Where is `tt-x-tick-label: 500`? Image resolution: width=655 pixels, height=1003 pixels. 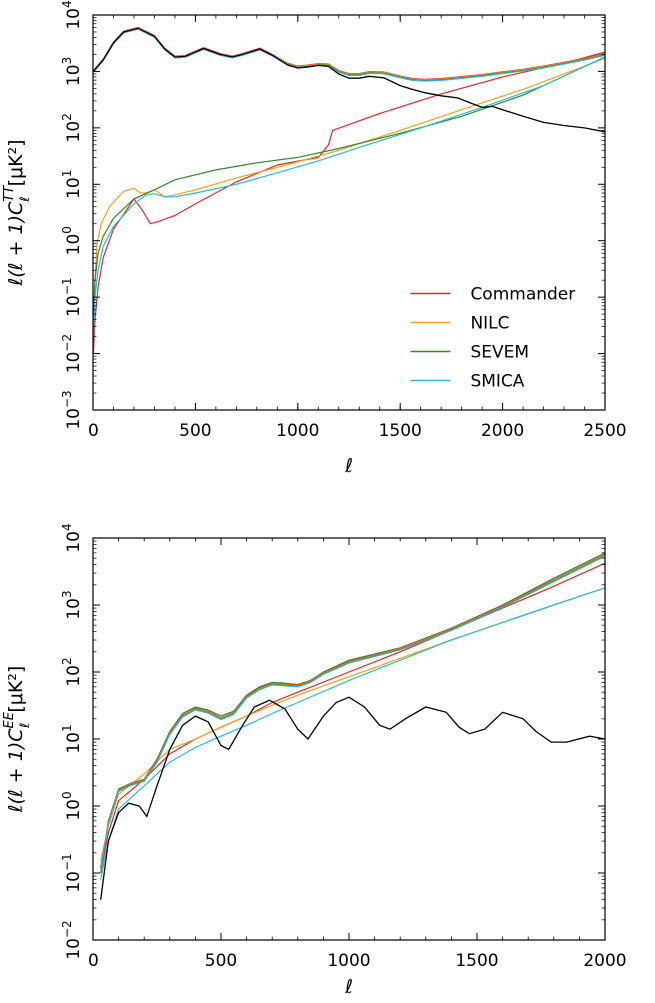 tt-x-tick-label: 500 is located at coordinates (195, 431).